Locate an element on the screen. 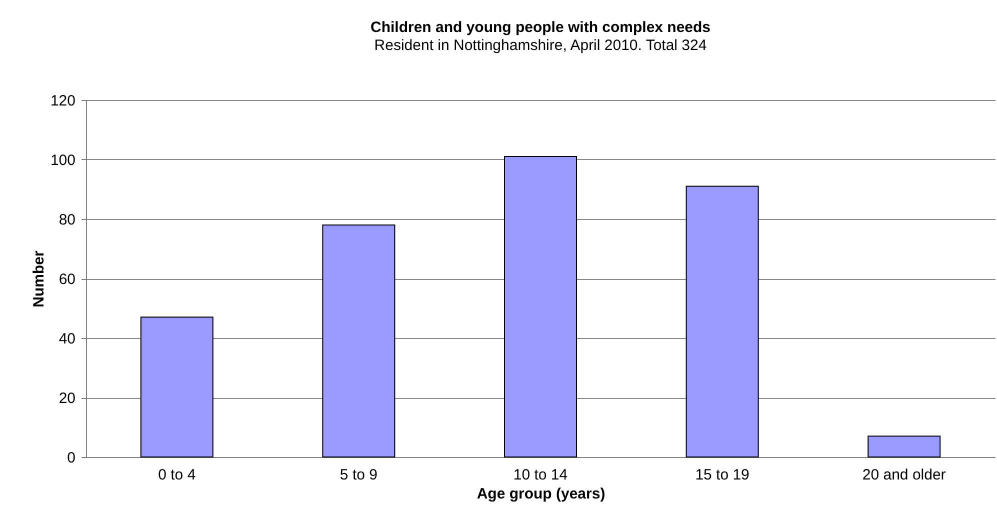  chart-subtitle: Resident in Nottinghamshire, April 2010. Total 324 is located at coordinates (540, 45).